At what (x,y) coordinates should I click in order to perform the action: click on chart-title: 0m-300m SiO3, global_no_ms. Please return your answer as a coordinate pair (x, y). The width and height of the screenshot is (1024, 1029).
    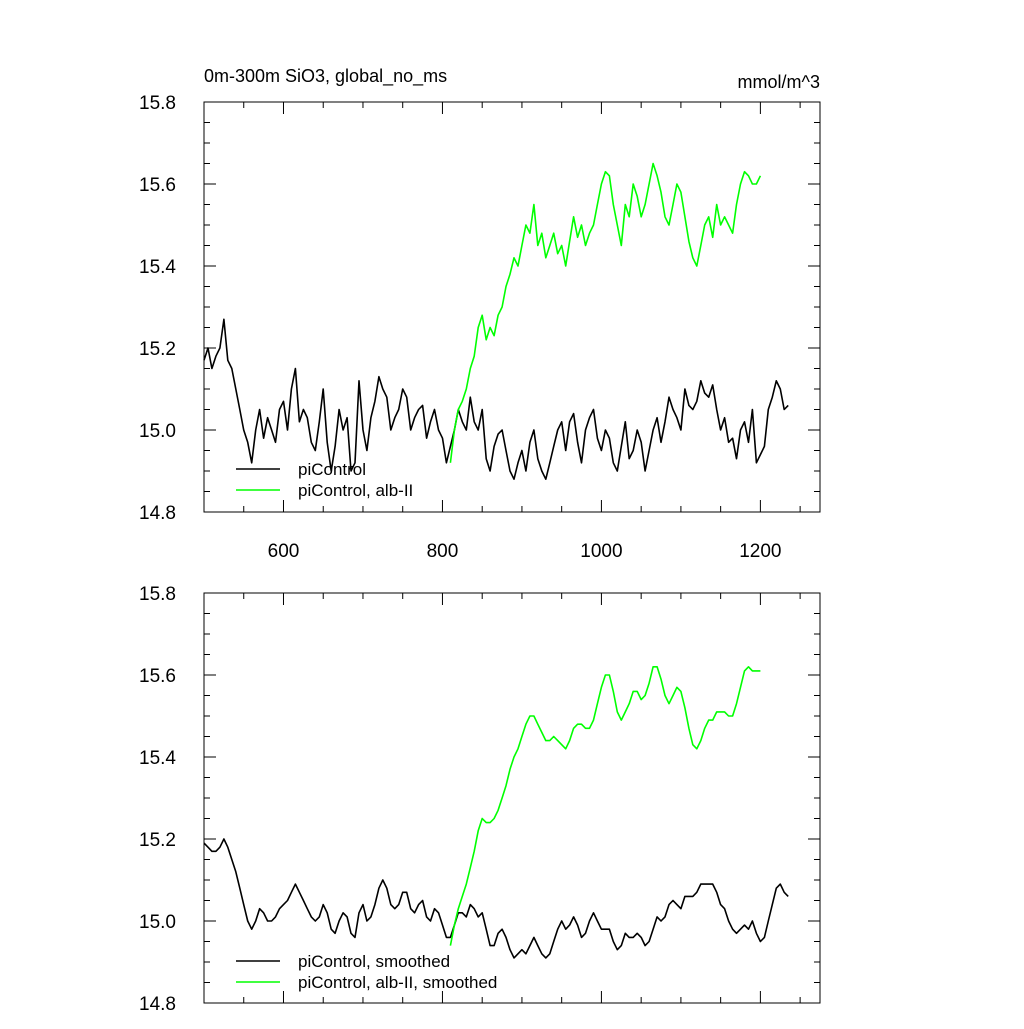
    Looking at the image, I should click on (325, 76).